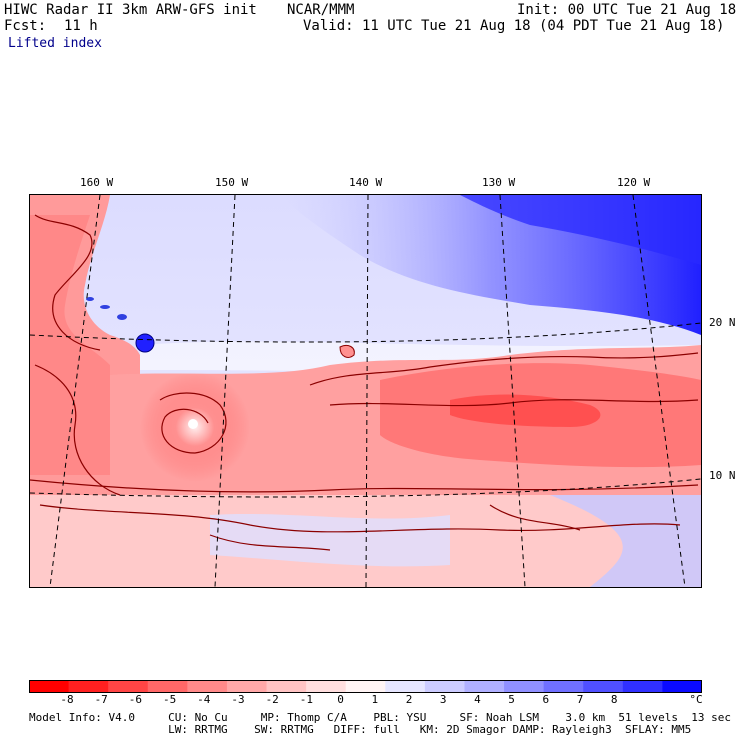  I want to click on lon-label-160w: 160 W, so click(97, 182).